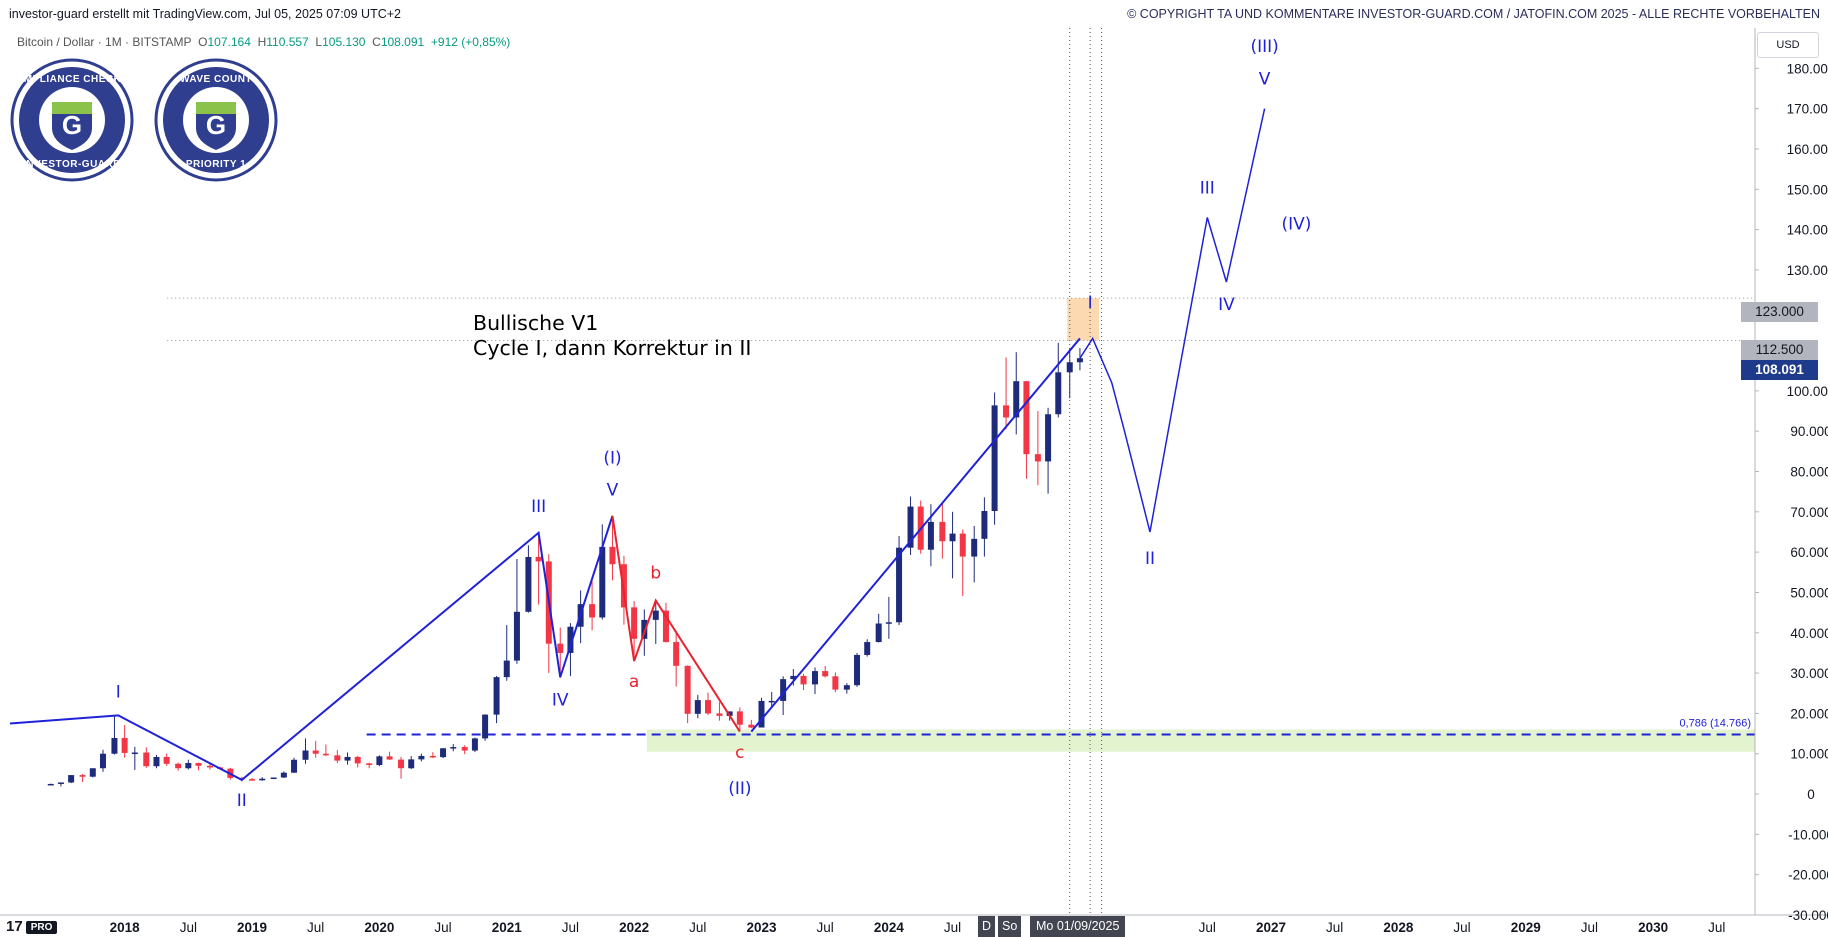  What do you see at coordinates (72, 79) in the screenshot?
I see `badge-top-text: COMPLIANCE CHECKED` at bounding box center [72, 79].